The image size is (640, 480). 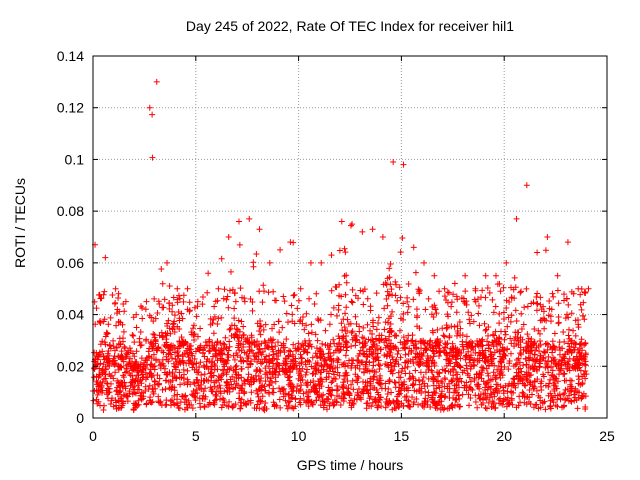 What do you see at coordinates (196, 436) in the screenshot?
I see `x-tick-label: 5` at bounding box center [196, 436].